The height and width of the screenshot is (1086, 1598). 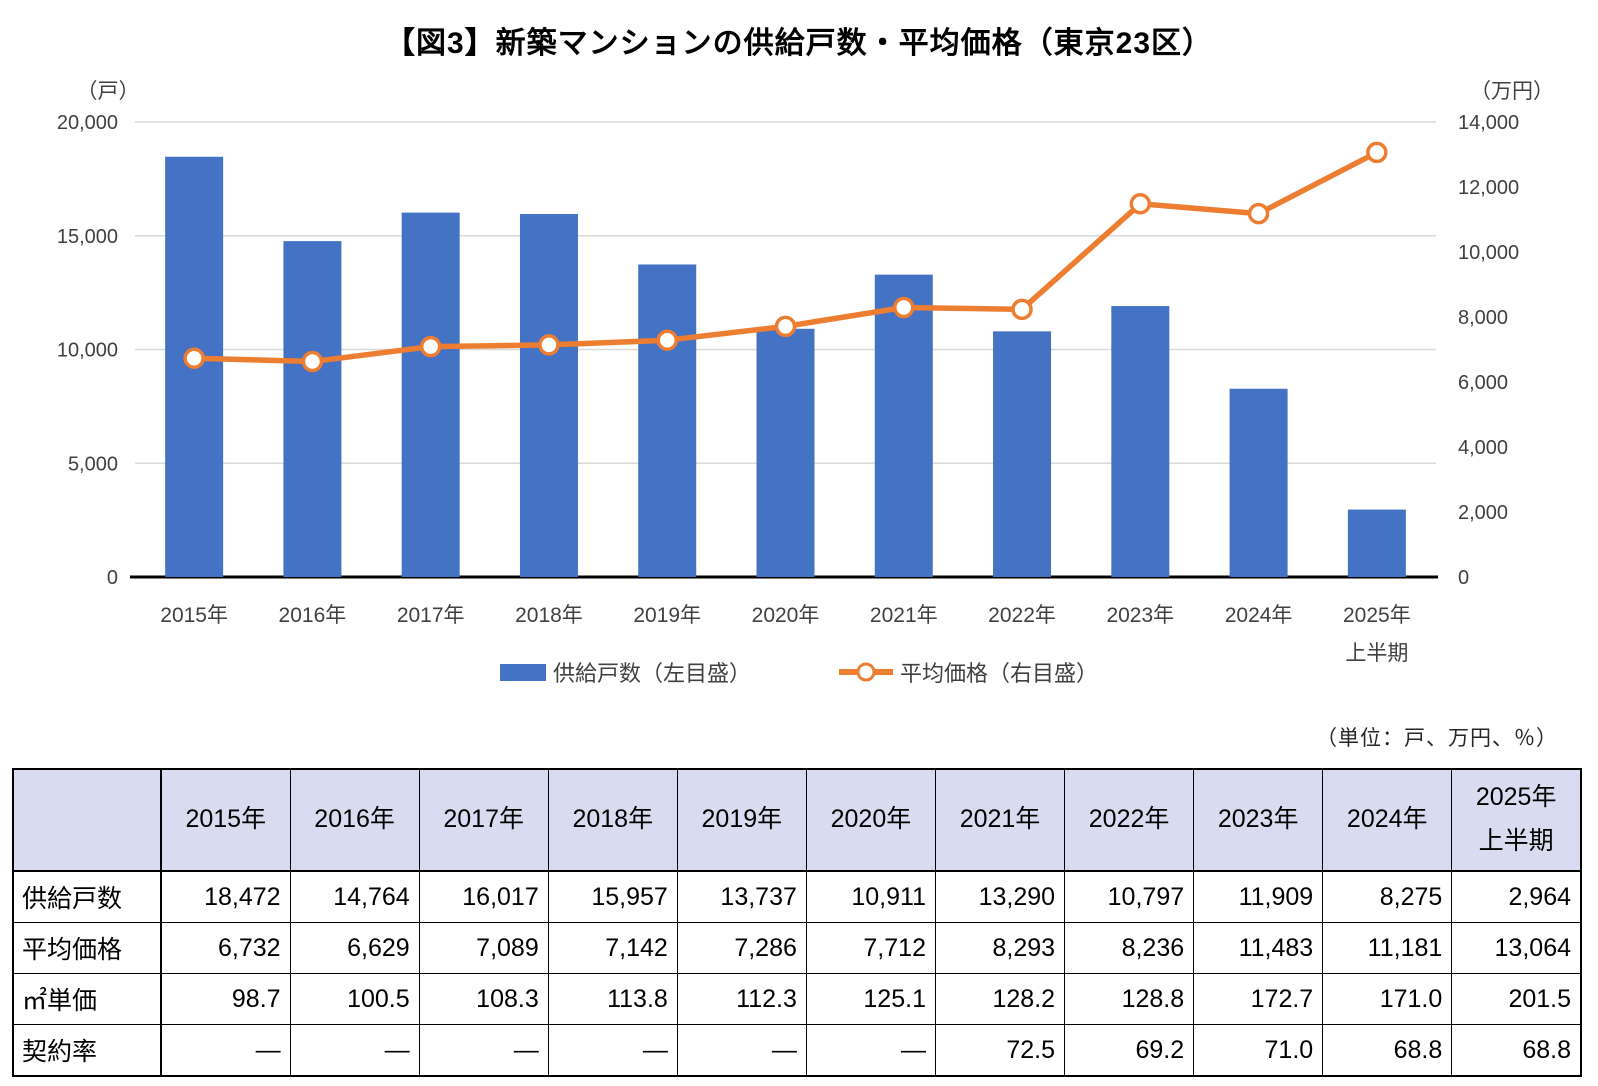 I want to click on table-year-header: 2023年, so click(x=1258, y=820).